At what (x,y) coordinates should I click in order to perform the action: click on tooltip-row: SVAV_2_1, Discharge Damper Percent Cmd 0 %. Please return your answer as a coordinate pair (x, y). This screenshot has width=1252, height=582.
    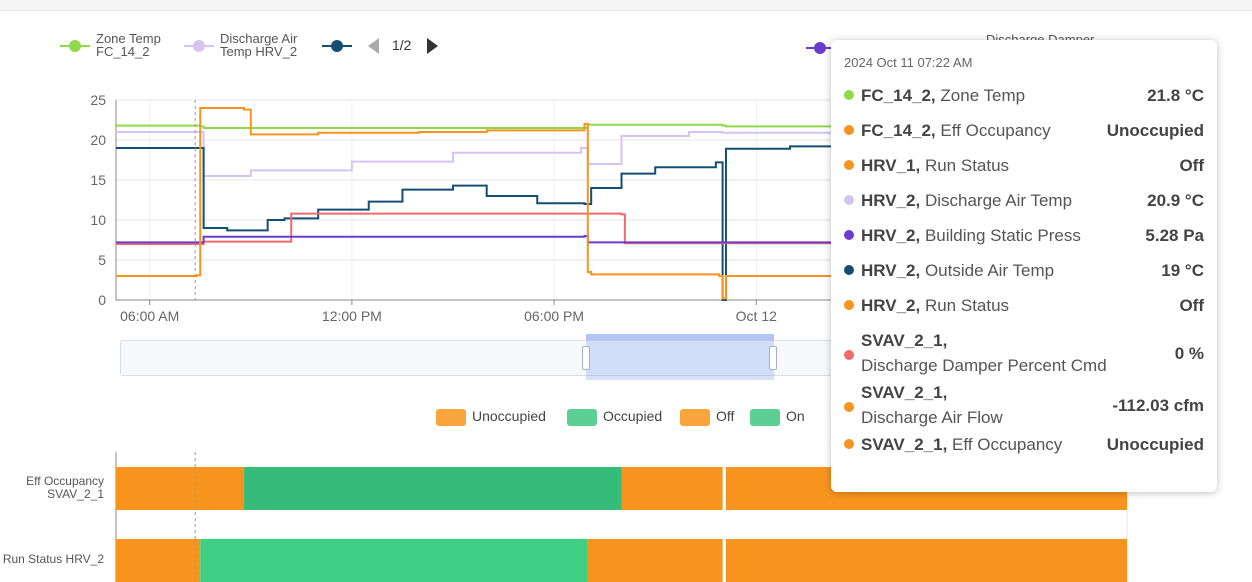
    Looking at the image, I should click on (1024, 354).